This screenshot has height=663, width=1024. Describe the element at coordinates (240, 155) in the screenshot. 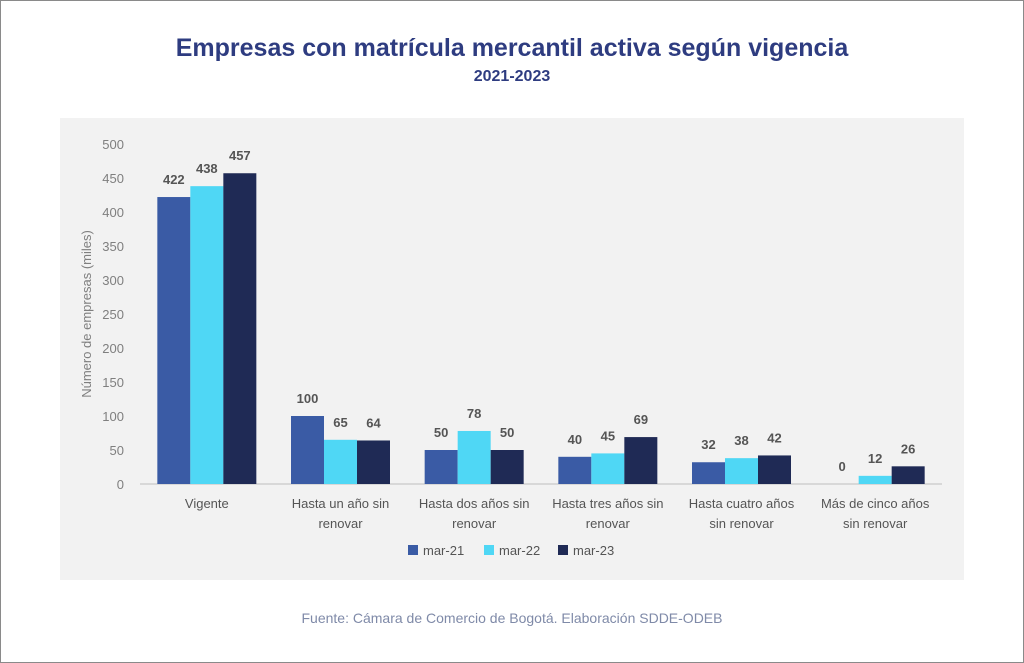

I see `data-label: 457` at that location.